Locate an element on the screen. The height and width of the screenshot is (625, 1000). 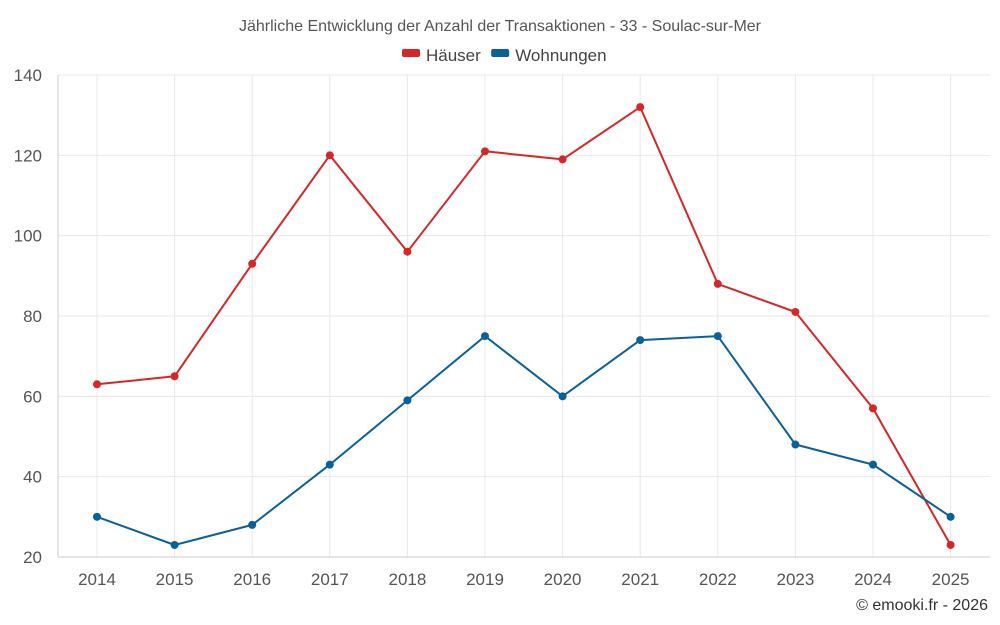
x-tick-label: 2021 is located at coordinates (640, 579).